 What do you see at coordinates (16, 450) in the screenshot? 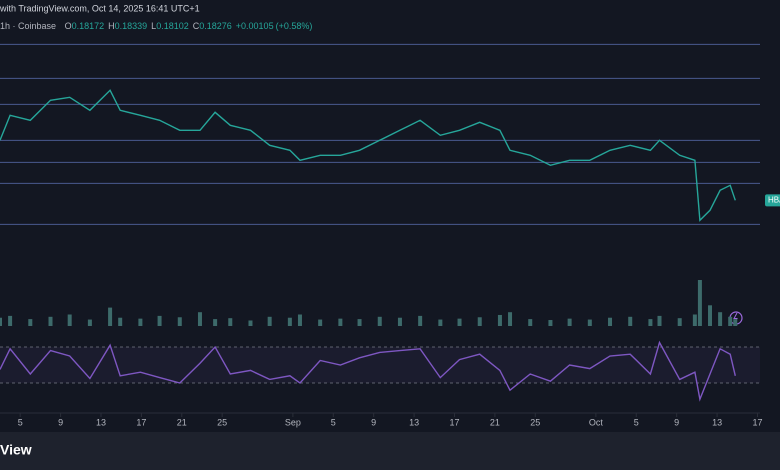
I see `brand: View` at bounding box center [16, 450].